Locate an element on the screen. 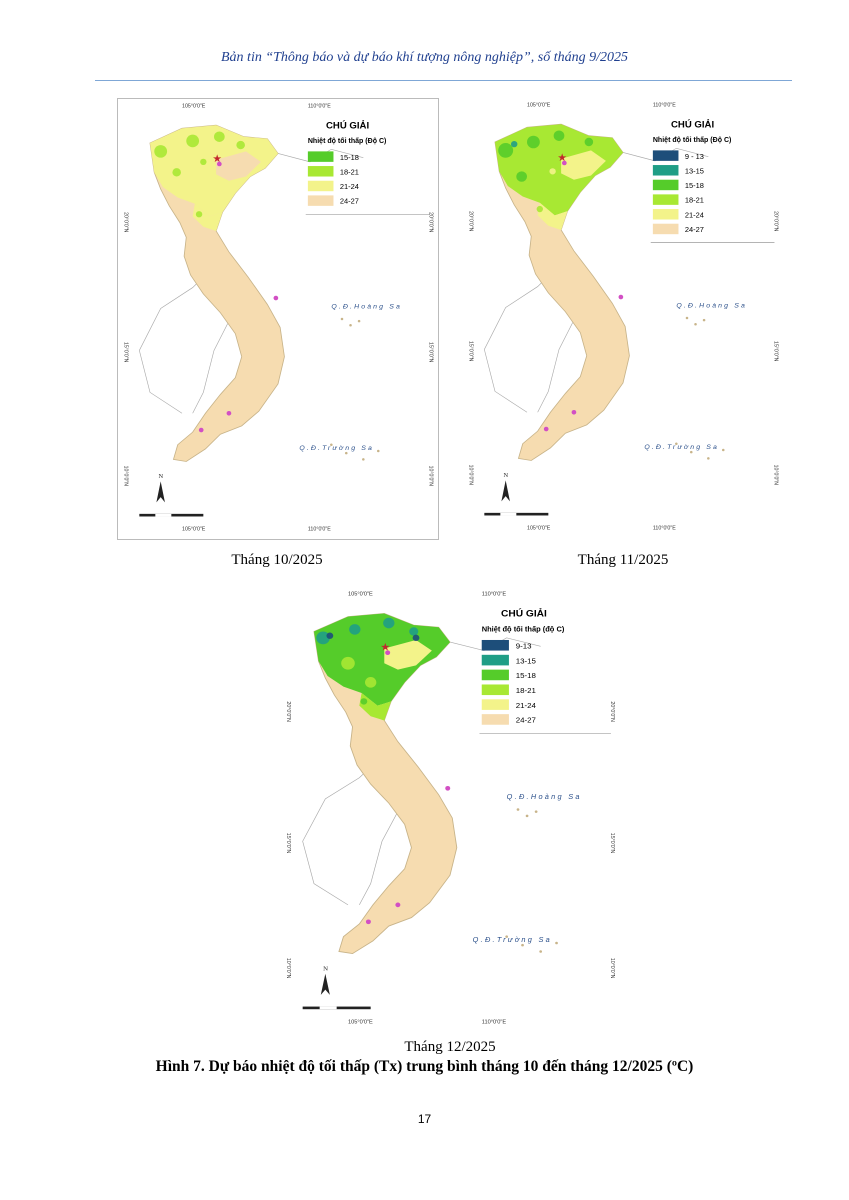  caption-december: Tháng 12/2025 is located at coordinates (450, 1047).